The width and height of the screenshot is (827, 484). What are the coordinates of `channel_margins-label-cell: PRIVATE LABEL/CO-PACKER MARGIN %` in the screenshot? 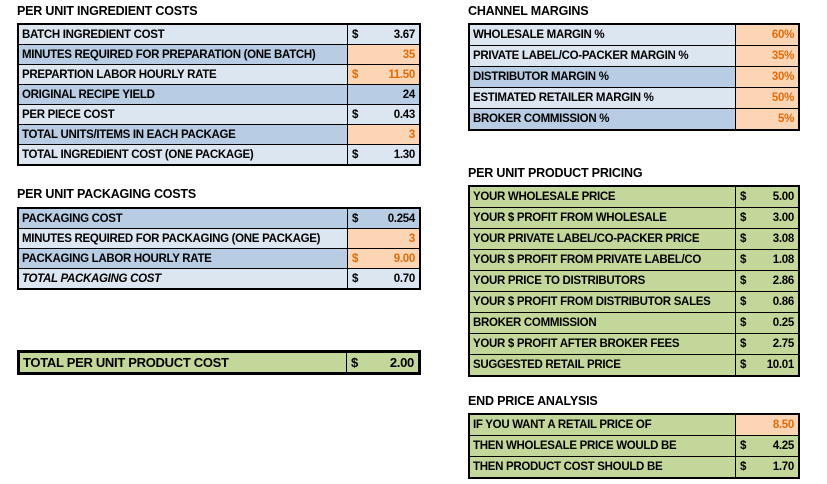 It's located at (602, 56).